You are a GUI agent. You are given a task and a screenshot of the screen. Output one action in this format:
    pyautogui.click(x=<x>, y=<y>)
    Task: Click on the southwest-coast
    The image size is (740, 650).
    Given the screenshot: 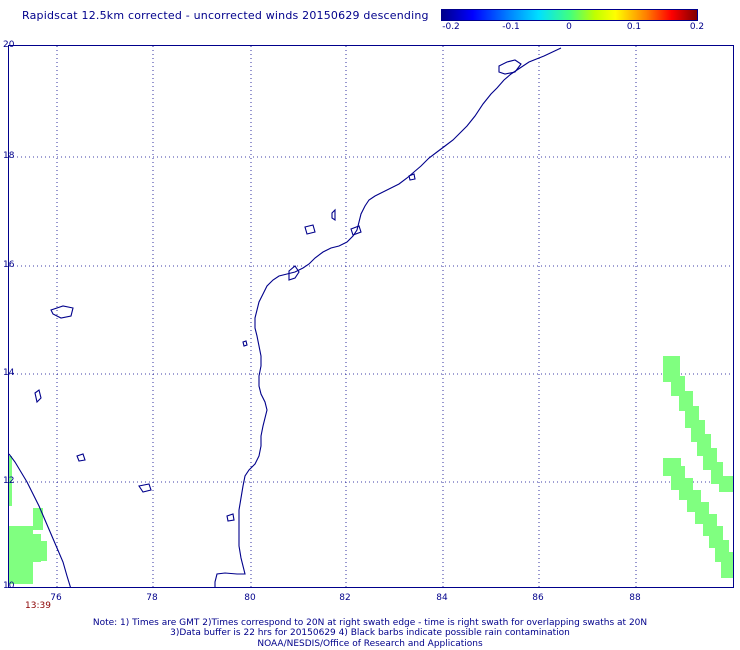 What is the action you would take?
    pyautogui.click(x=40, y=520)
    